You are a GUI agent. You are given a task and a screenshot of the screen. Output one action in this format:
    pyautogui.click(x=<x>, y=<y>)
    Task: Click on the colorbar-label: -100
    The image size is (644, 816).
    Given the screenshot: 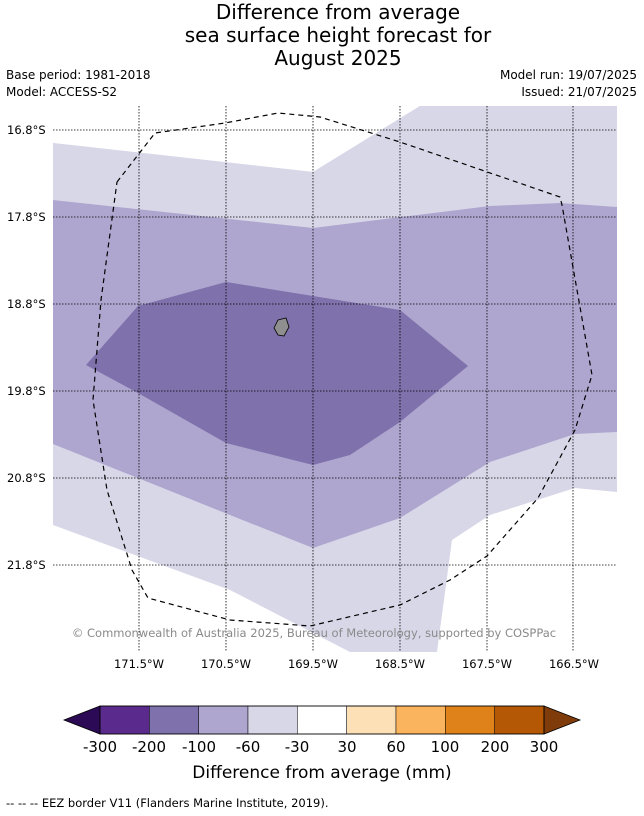 What is the action you would take?
    pyautogui.click(x=199, y=747)
    